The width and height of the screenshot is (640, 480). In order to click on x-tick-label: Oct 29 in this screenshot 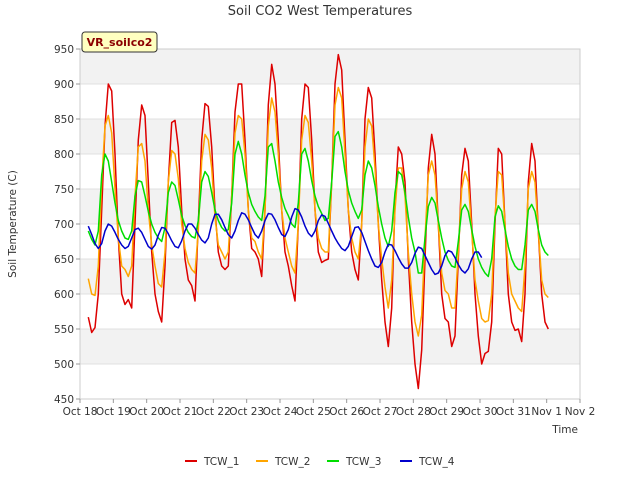, I will do `click(446, 412)`.